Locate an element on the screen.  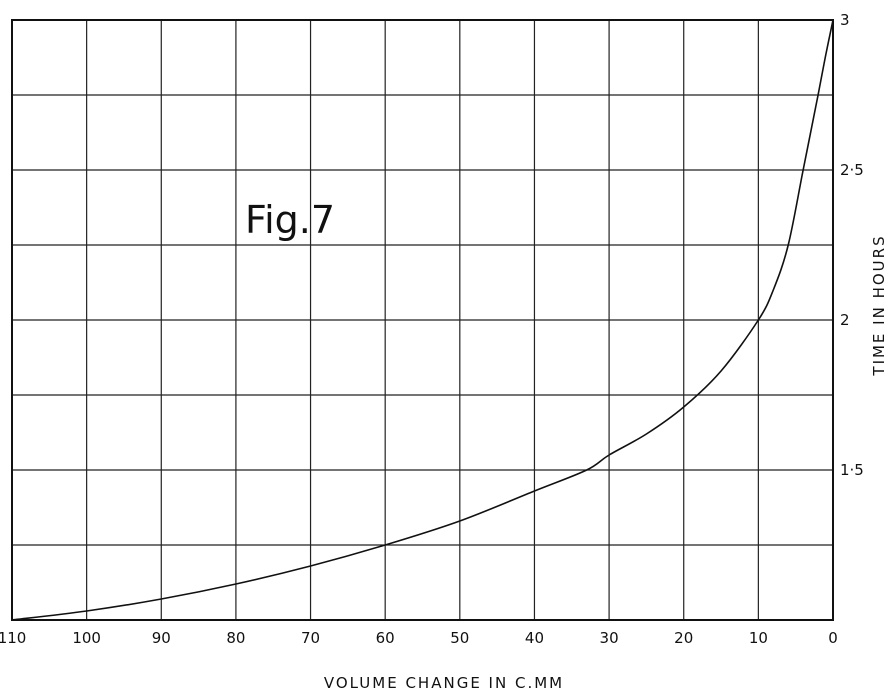
x-tick-label: 50 is located at coordinates (459, 638).